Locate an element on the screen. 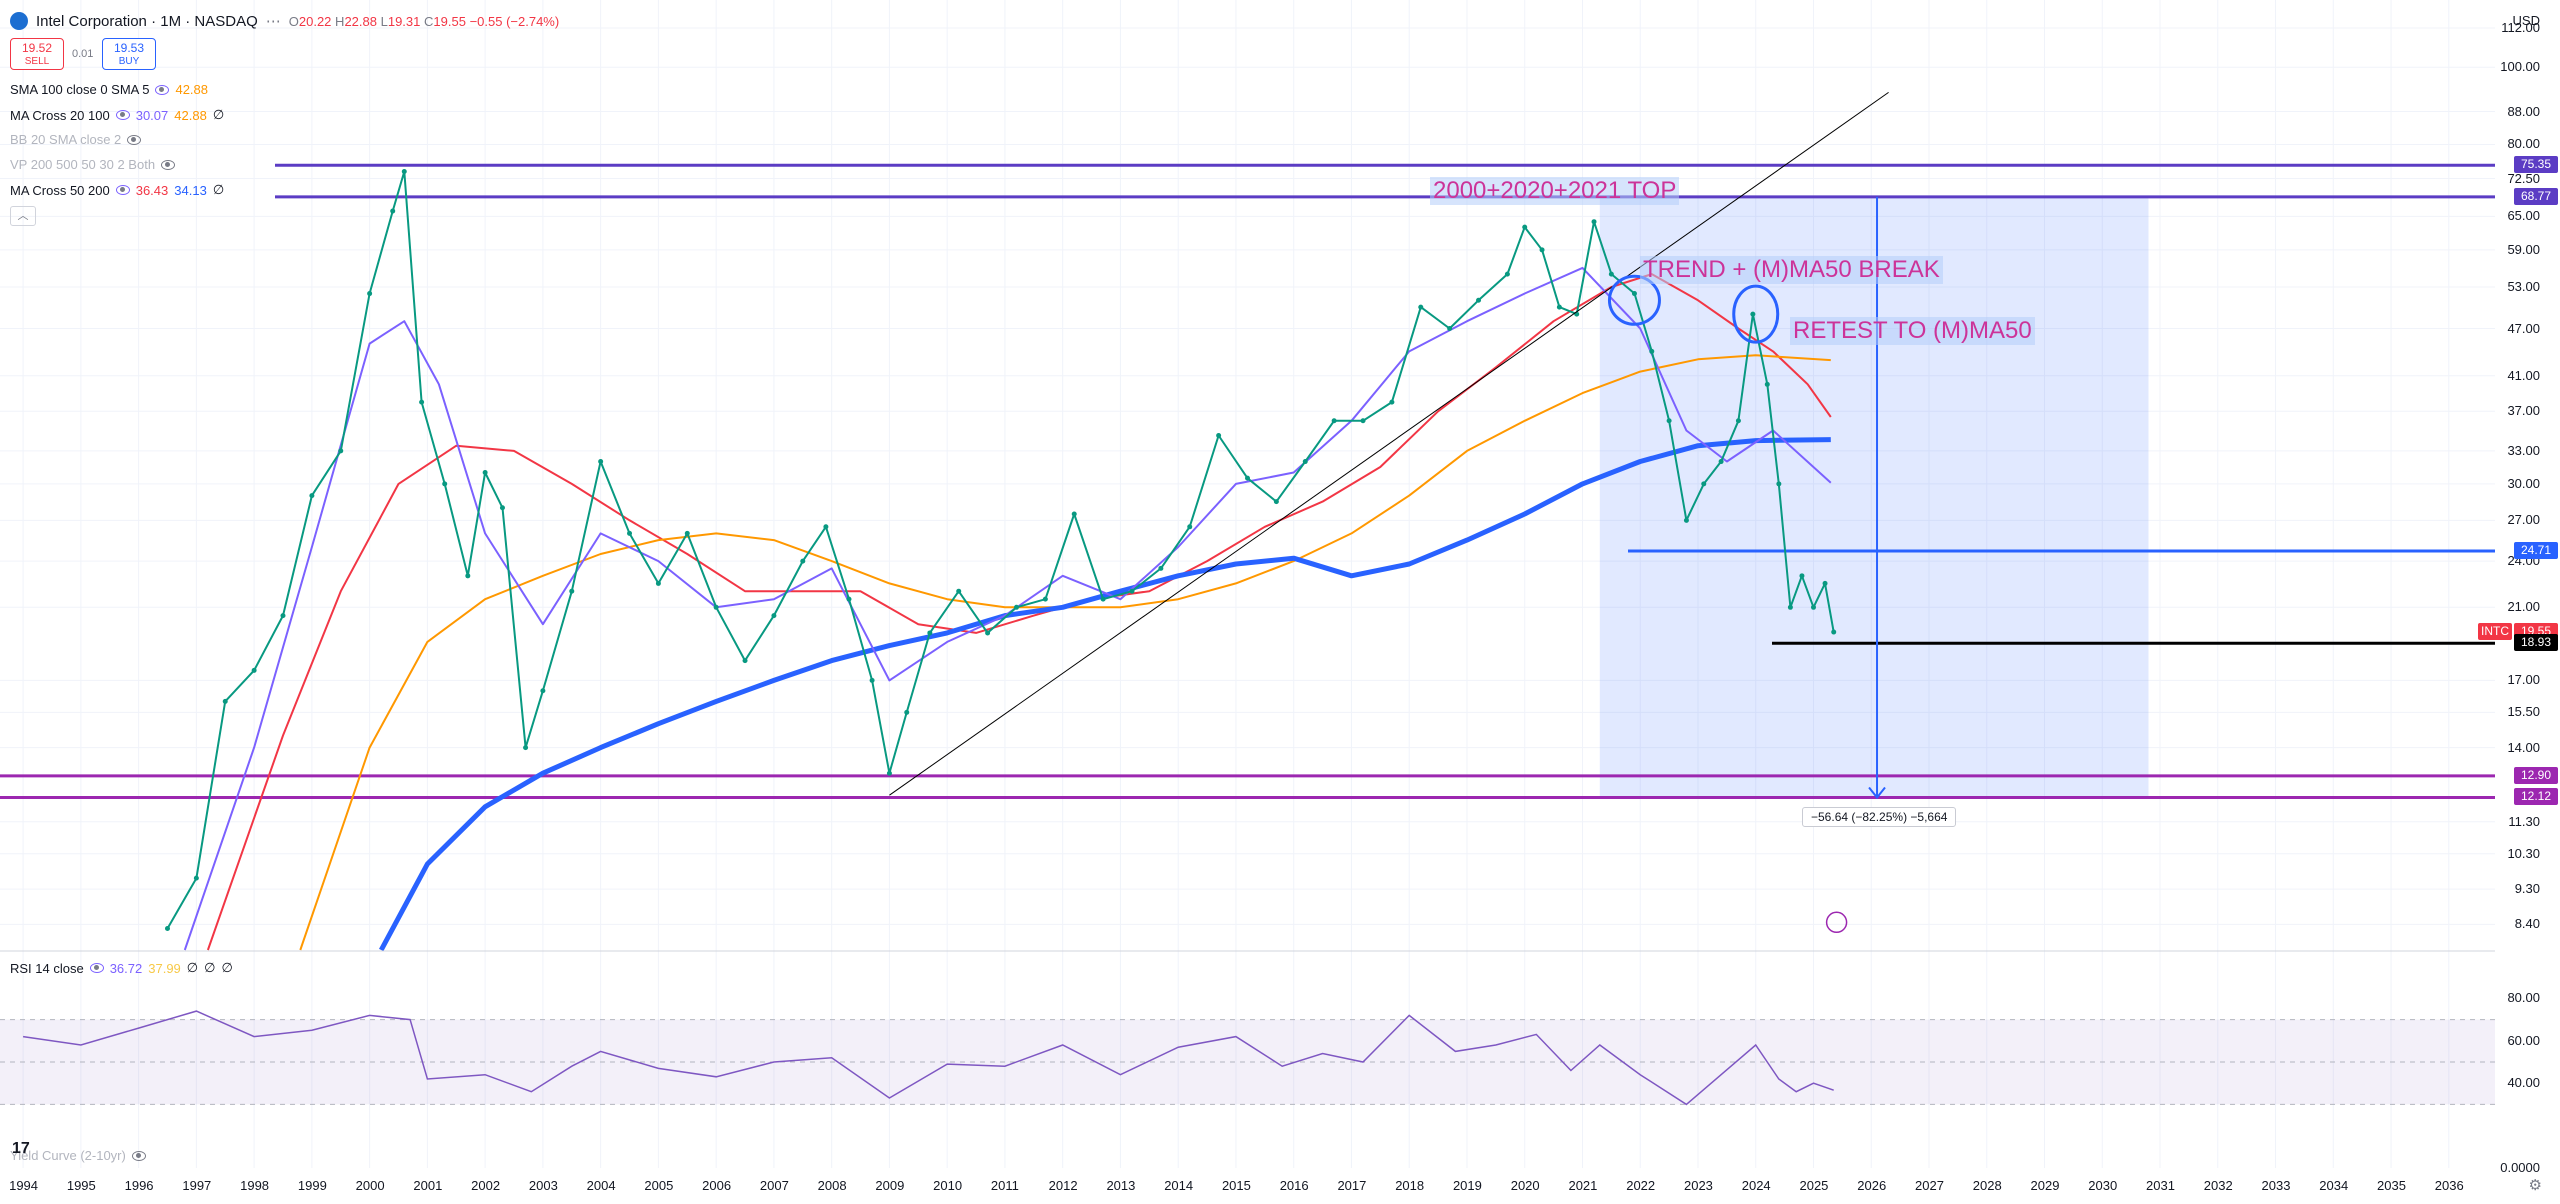  rsi-band is located at coordinates (1247, 1062).